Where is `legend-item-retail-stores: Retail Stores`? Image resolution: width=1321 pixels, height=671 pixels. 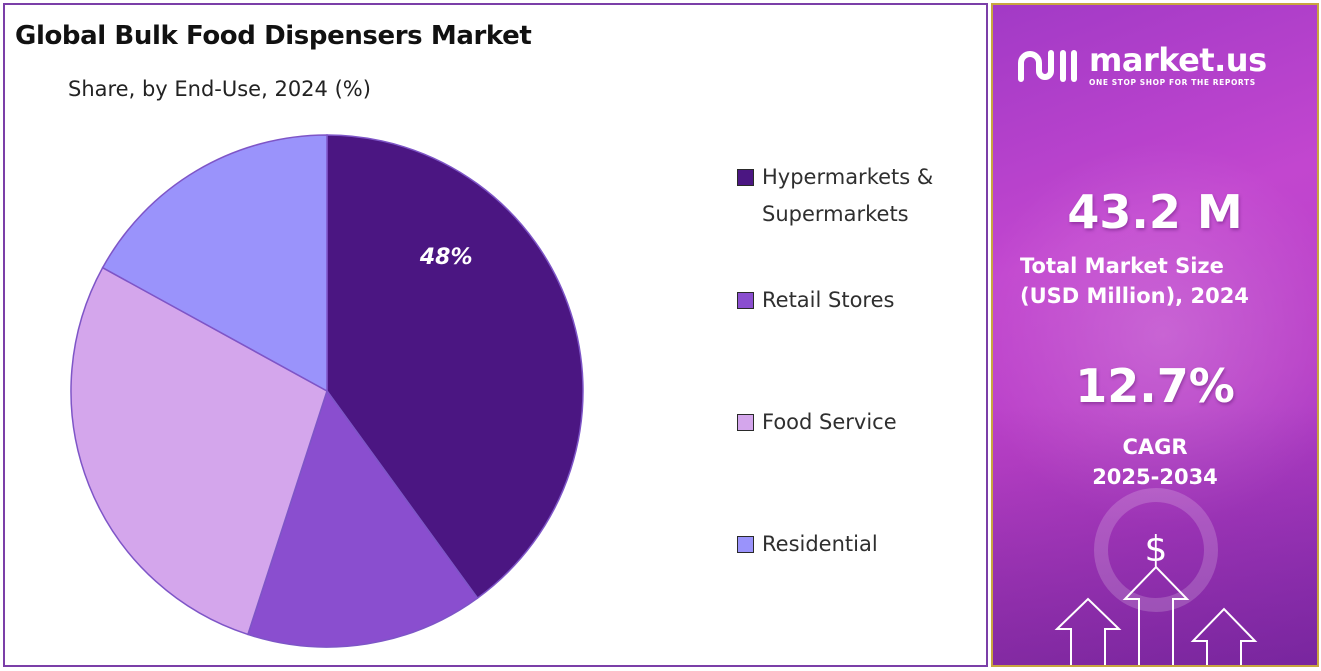 legend-item-retail-stores: Retail Stores is located at coordinates (857, 302).